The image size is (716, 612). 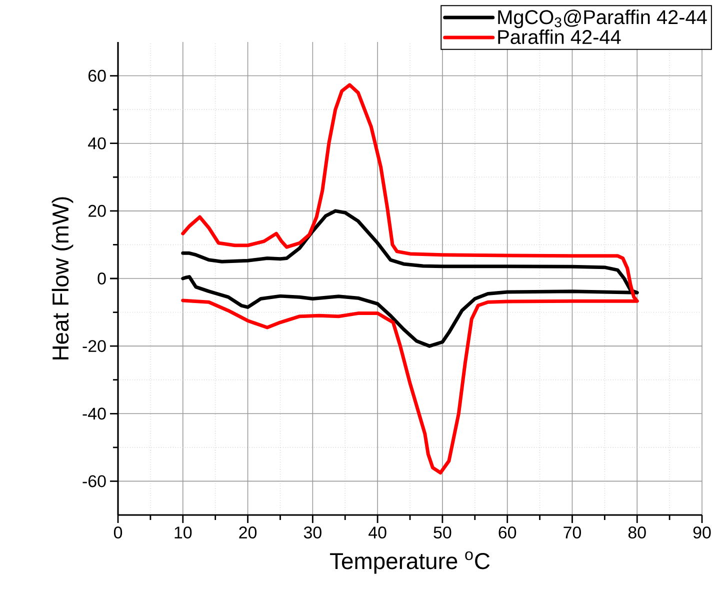 What do you see at coordinates (94, 346) in the screenshot?
I see `y-tick-label: -20` at bounding box center [94, 346].